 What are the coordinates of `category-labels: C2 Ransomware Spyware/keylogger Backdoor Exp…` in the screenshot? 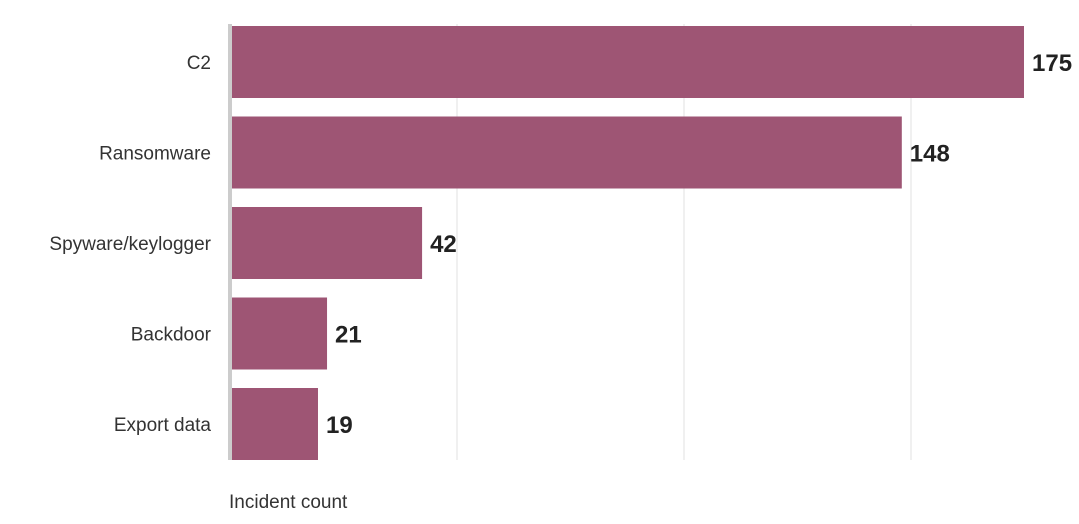 It's located at (130, 244).